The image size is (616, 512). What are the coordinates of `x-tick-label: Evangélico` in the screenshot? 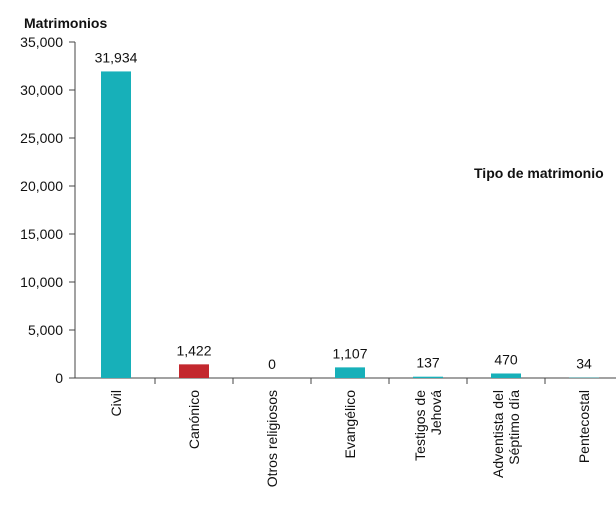 It's located at (350, 424).